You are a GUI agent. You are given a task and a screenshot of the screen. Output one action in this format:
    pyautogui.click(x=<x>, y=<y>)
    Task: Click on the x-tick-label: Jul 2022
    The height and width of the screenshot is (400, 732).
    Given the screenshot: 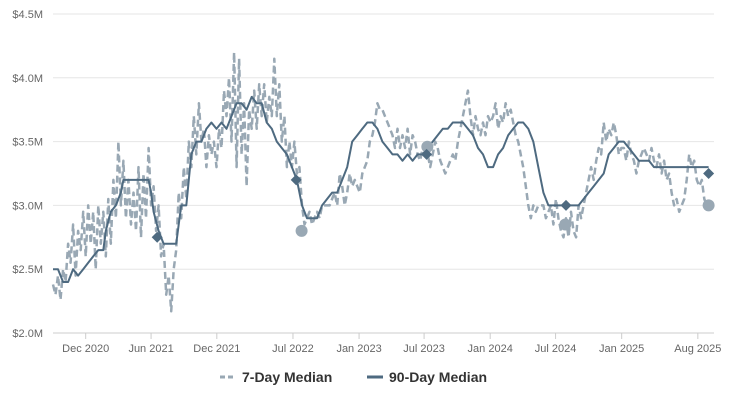 What is the action you would take?
    pyautogui.click(x=293, y=349)
    